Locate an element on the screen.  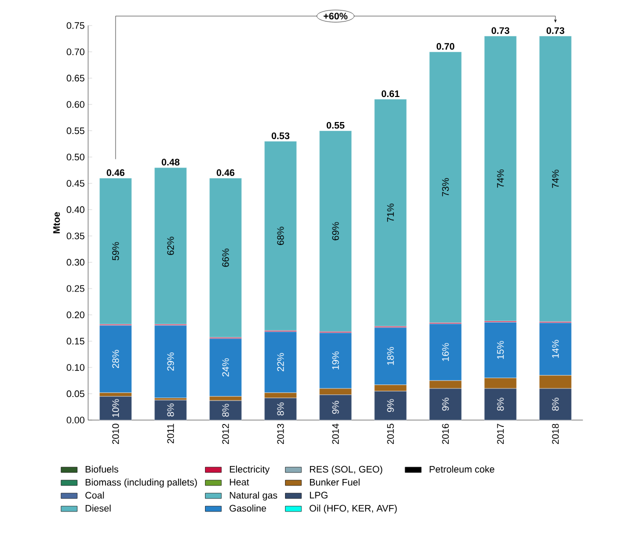
x-tick-label: 2012 is located at coordinates (225, 434).